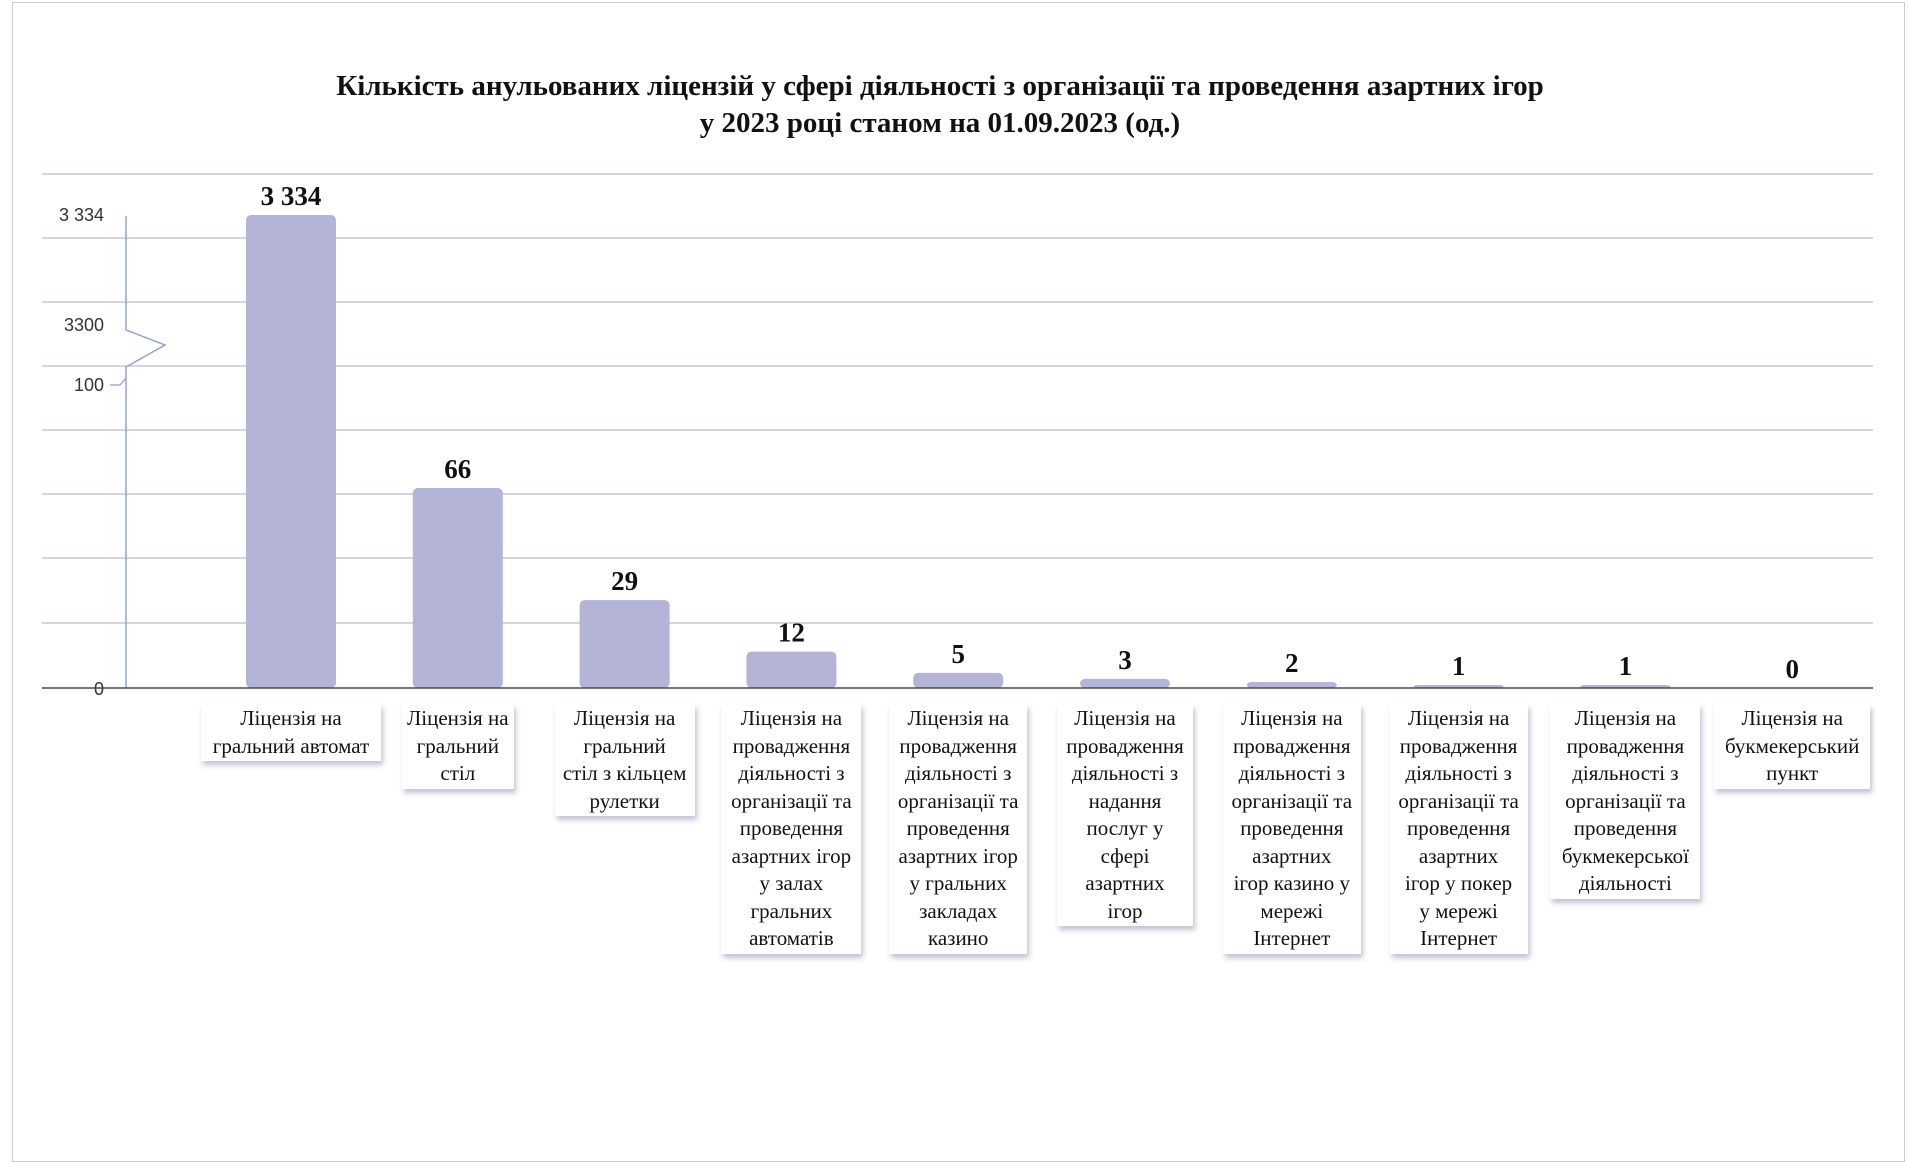 Image resolution: width=1908 pixels, height=1162 pixels. I want to click on category-label-9: Ліцензія на букмекерський пункт, so click(1792, 746).